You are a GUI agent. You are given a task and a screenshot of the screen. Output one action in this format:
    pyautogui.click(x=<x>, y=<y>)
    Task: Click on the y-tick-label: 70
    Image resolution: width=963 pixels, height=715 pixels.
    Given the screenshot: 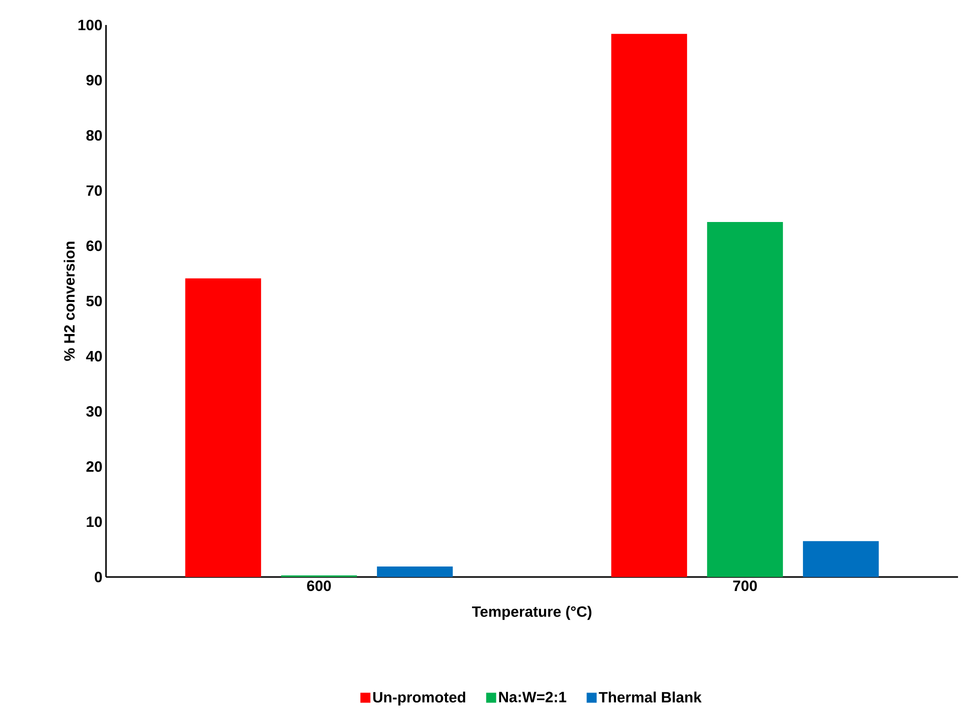 What is the action you would take?
    pyautogui.click(x=94, y=190)
    